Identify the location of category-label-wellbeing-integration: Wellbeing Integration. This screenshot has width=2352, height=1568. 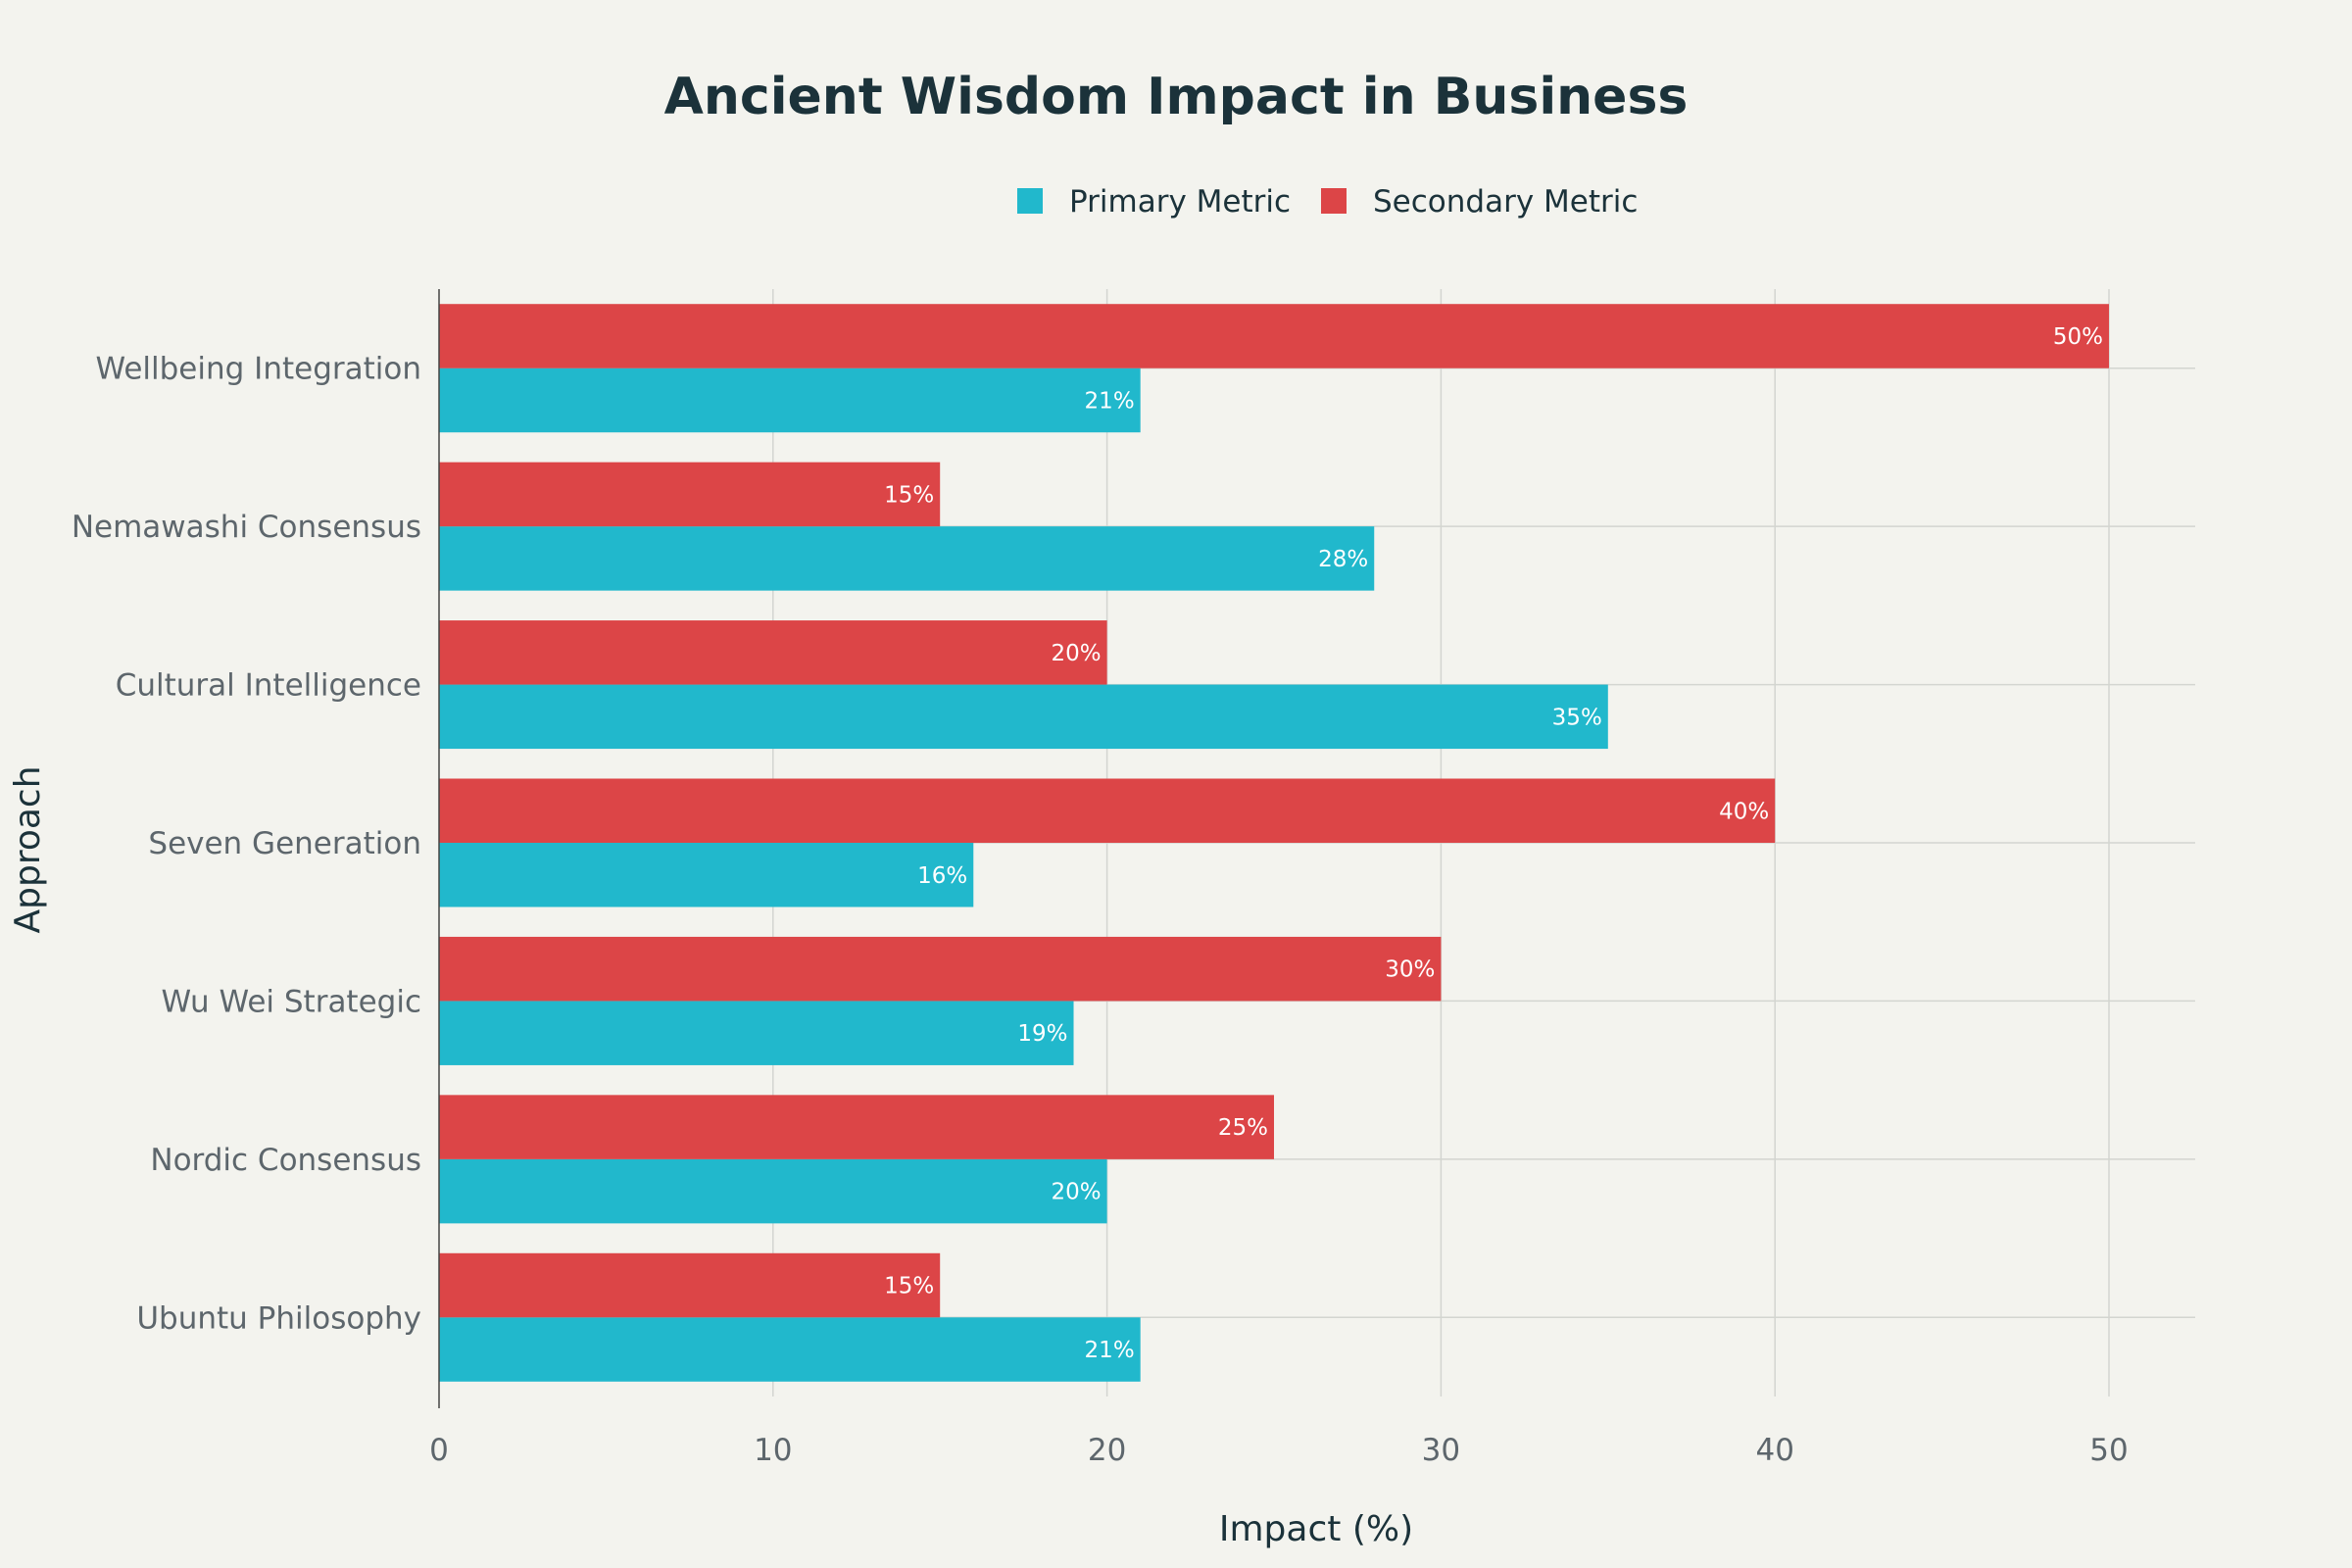
(259, 369).